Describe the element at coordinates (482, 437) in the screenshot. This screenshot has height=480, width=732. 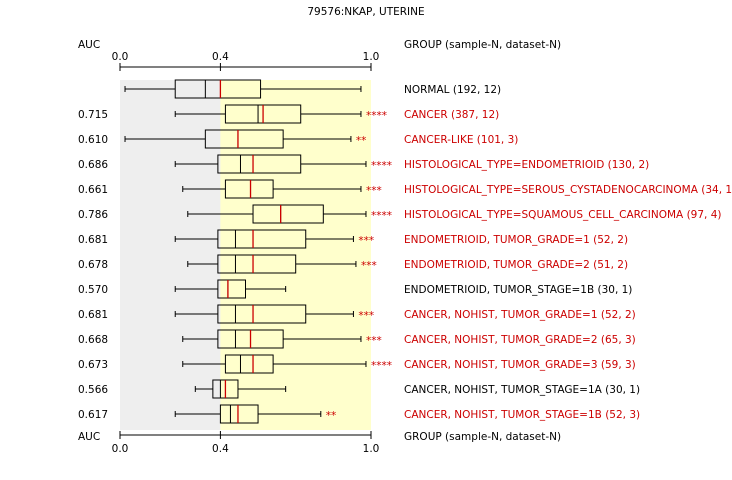
I see `group-header-bottom: GROUP (sample-N, dataset-N)` at that location.